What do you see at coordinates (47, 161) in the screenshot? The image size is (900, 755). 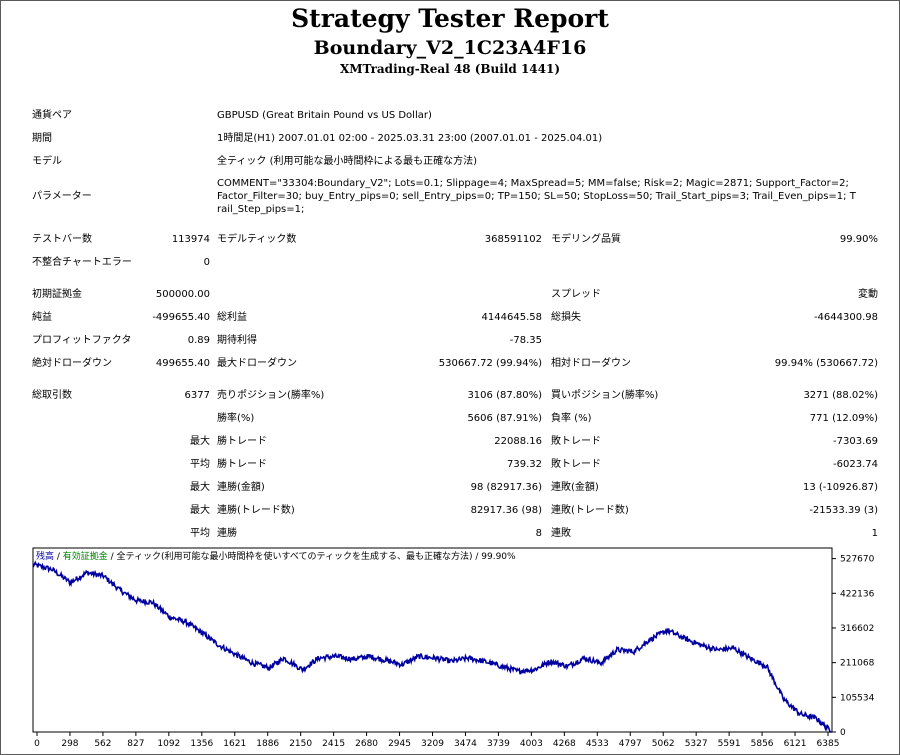 I see `model-label: モデル` at bounding box center [47, 161].